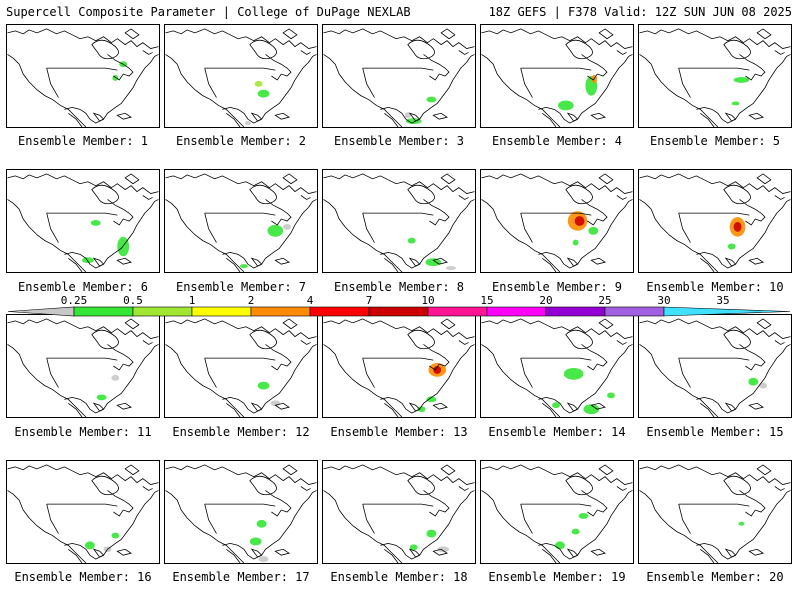 Image resolution: width=800 pixels, height=600 pixels. Describe the element at coordinates (557, 577) in the screenshot. I see `member-caption: Ensemble Member: 19` at that location.